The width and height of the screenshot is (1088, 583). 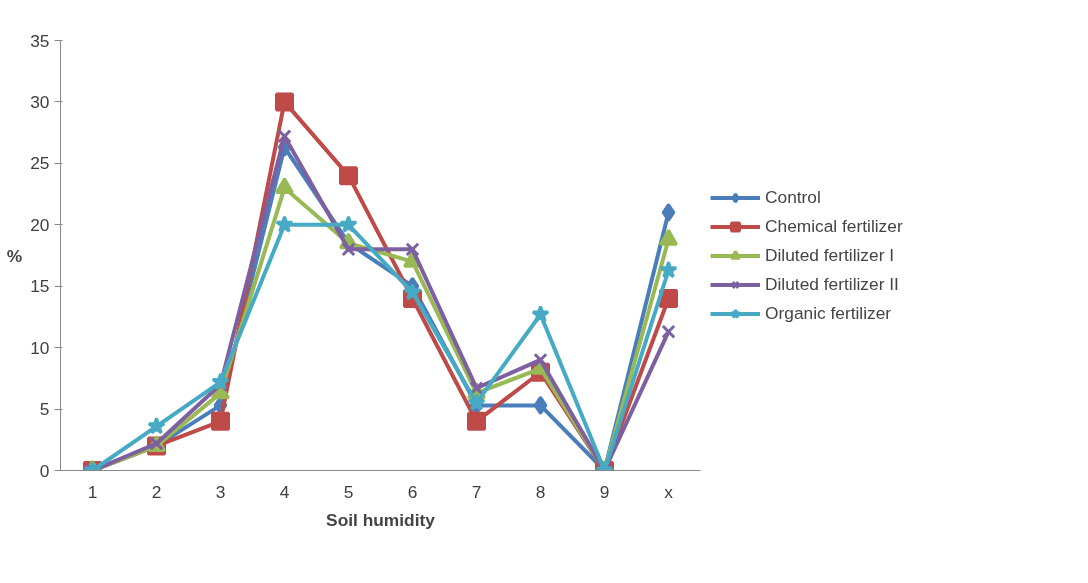 What do you see at coordinates (604, 491) in the screenshot?
I see `x-tick-label: 9` at bounding box center [604, 491].